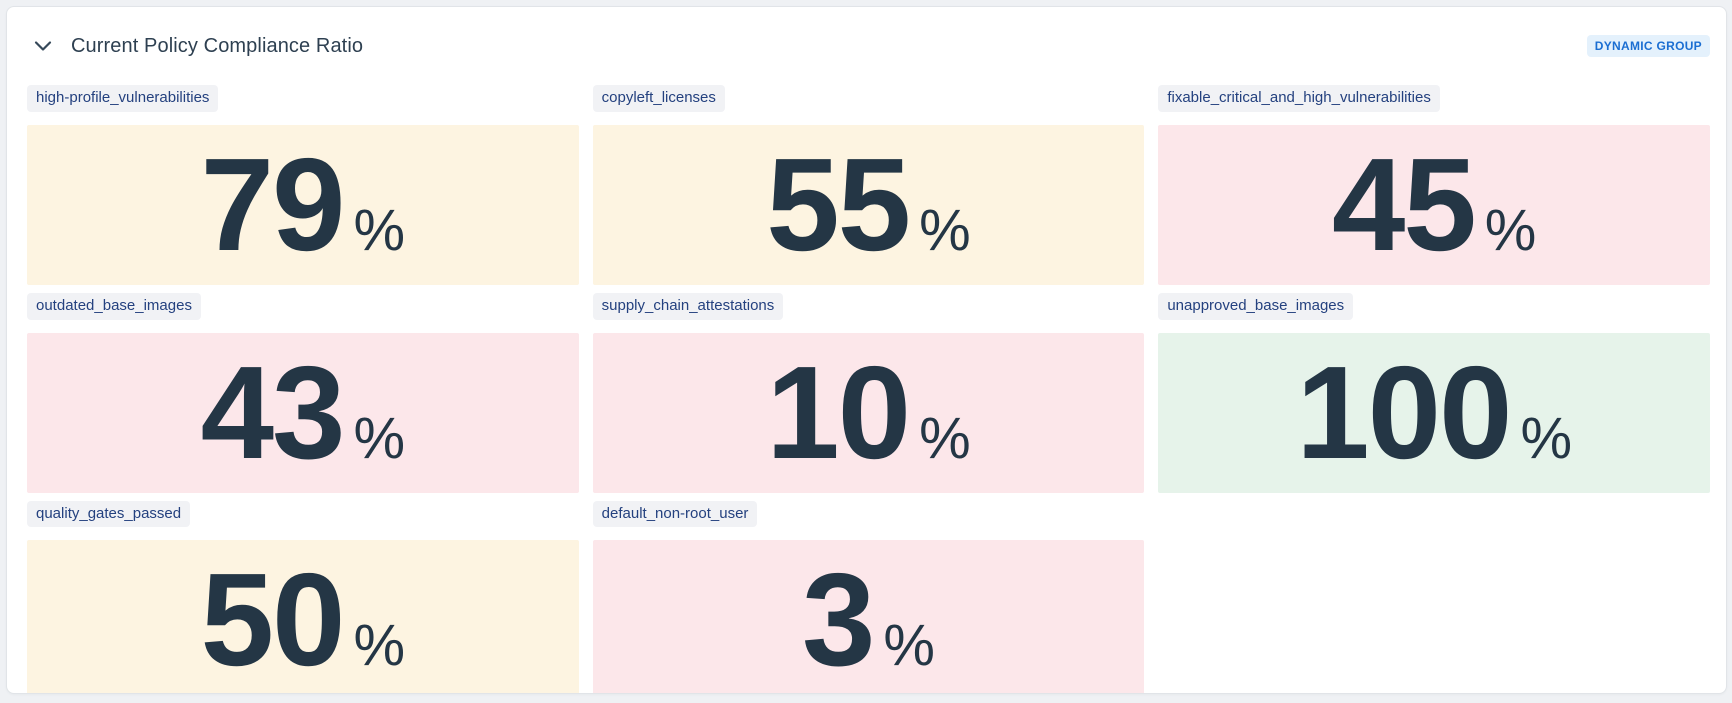  Describe the element at coordinates (658, 98) in the screenshot. I see `tile-label: copyleft_licenses` at that location.